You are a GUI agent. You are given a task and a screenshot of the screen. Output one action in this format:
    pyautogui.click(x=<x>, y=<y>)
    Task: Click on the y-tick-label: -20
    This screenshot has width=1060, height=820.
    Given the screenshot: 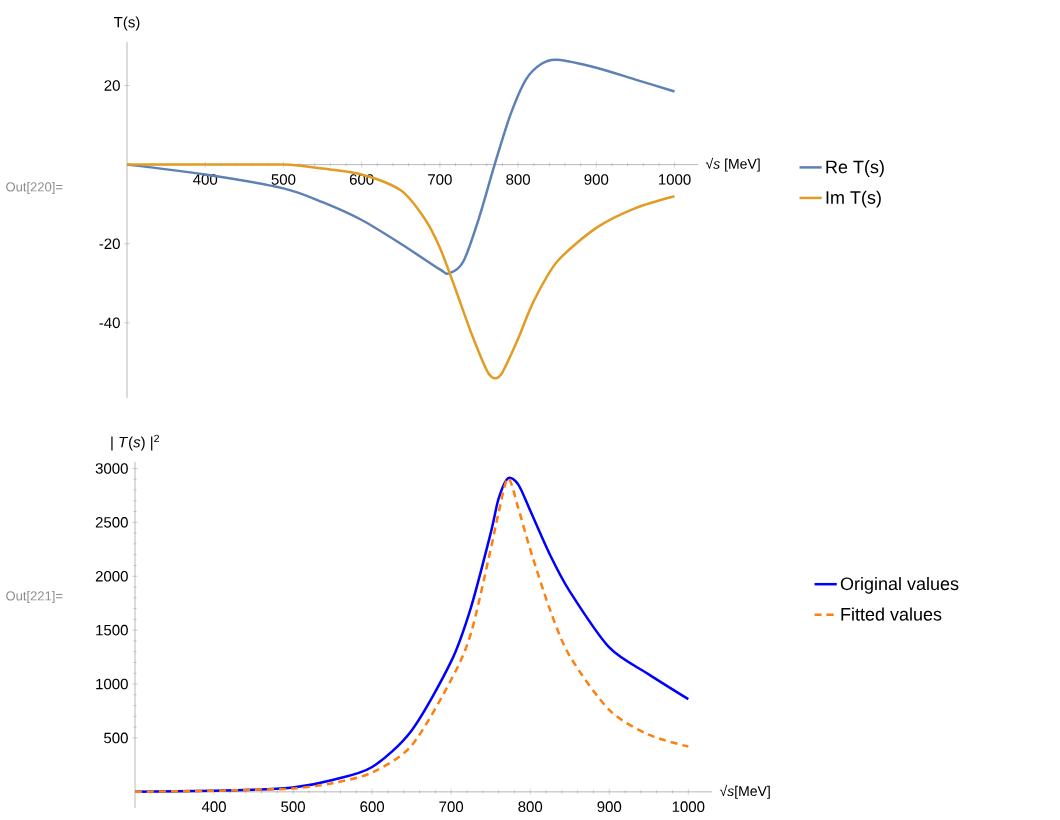 What is the action you would take?
    pyautogui.click(x=109, y=244)
    